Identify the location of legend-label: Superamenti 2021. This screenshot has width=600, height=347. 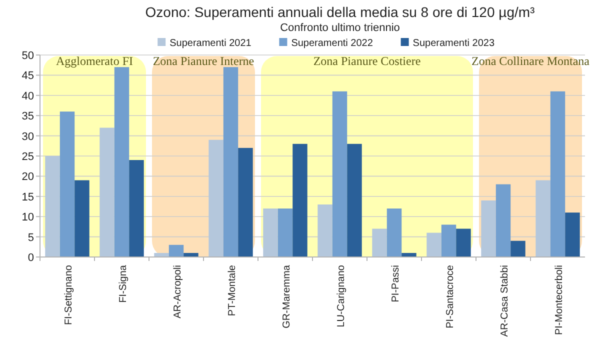
(211, 43).